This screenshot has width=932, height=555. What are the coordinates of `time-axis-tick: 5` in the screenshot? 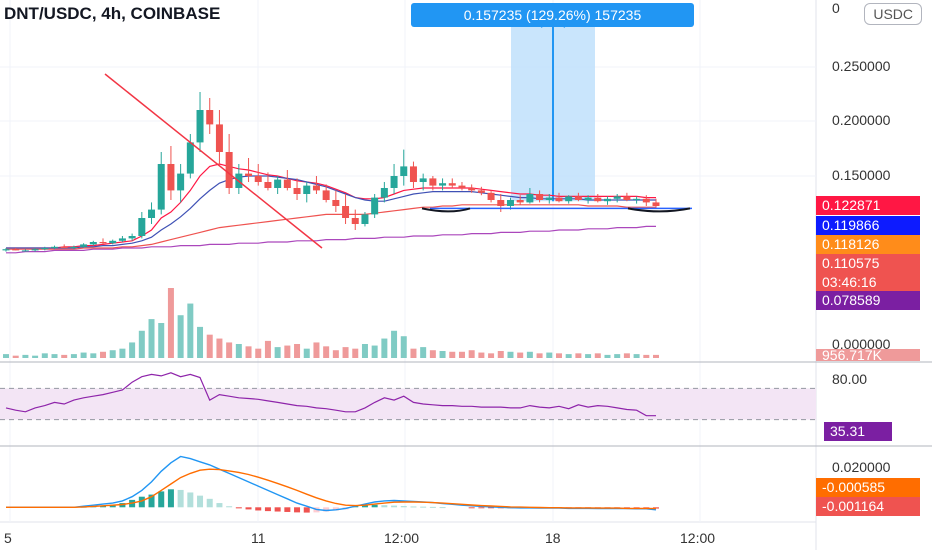 It's located at (8, 538).